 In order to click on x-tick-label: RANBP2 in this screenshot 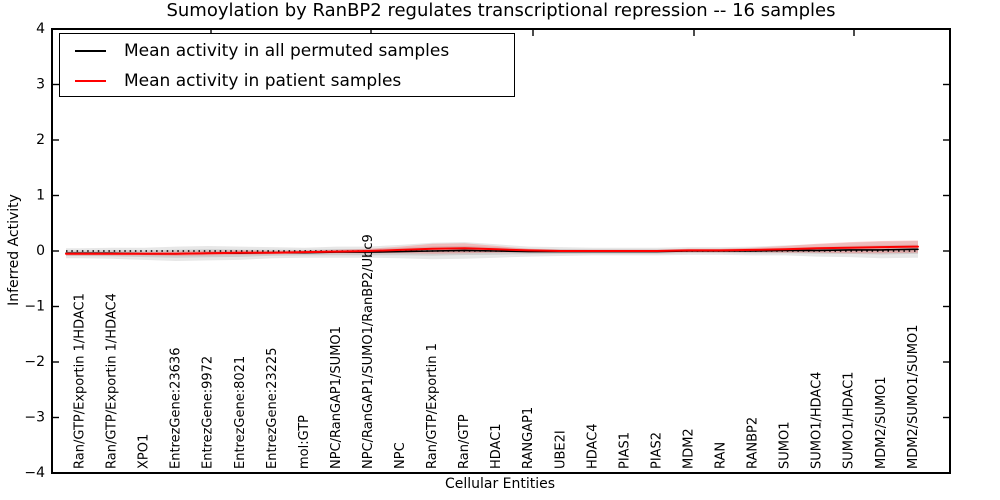, I will do `click(753, 443)`.